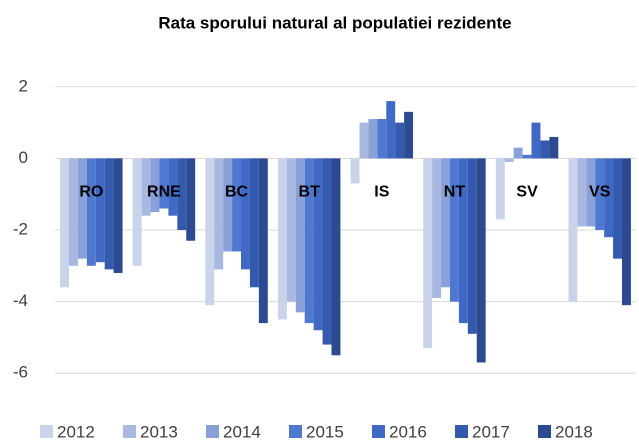 The image size is (639, 442). Describe the element at coordinates (491, 431) in the screenshot. I see `legend-label: 2017` at that location.